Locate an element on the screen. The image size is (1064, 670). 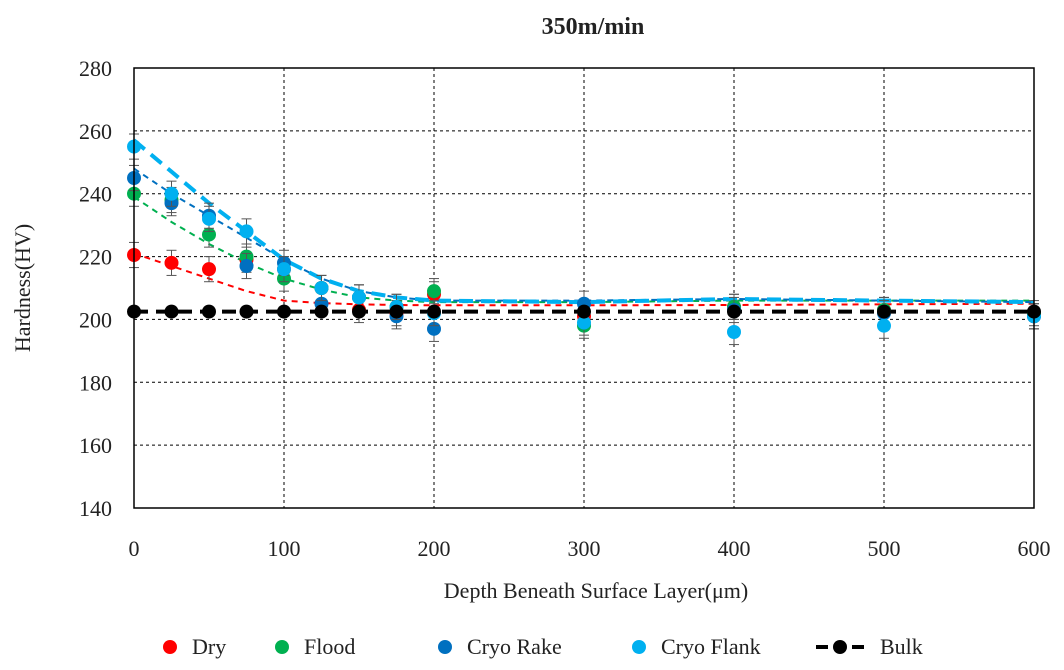
y-tick-label: 280 is located at coordinates (95, 68).